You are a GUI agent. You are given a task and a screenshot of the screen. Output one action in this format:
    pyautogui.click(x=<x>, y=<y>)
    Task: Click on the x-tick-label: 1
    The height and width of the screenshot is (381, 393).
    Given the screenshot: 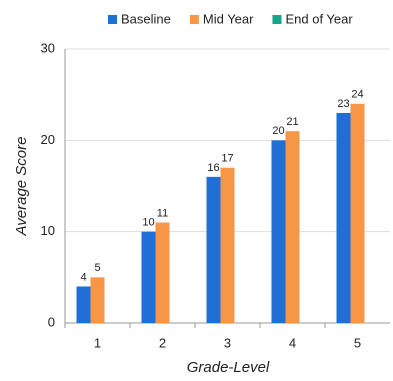 What is the action you would take?
    pyautogui.click(x=97, y=342)
    